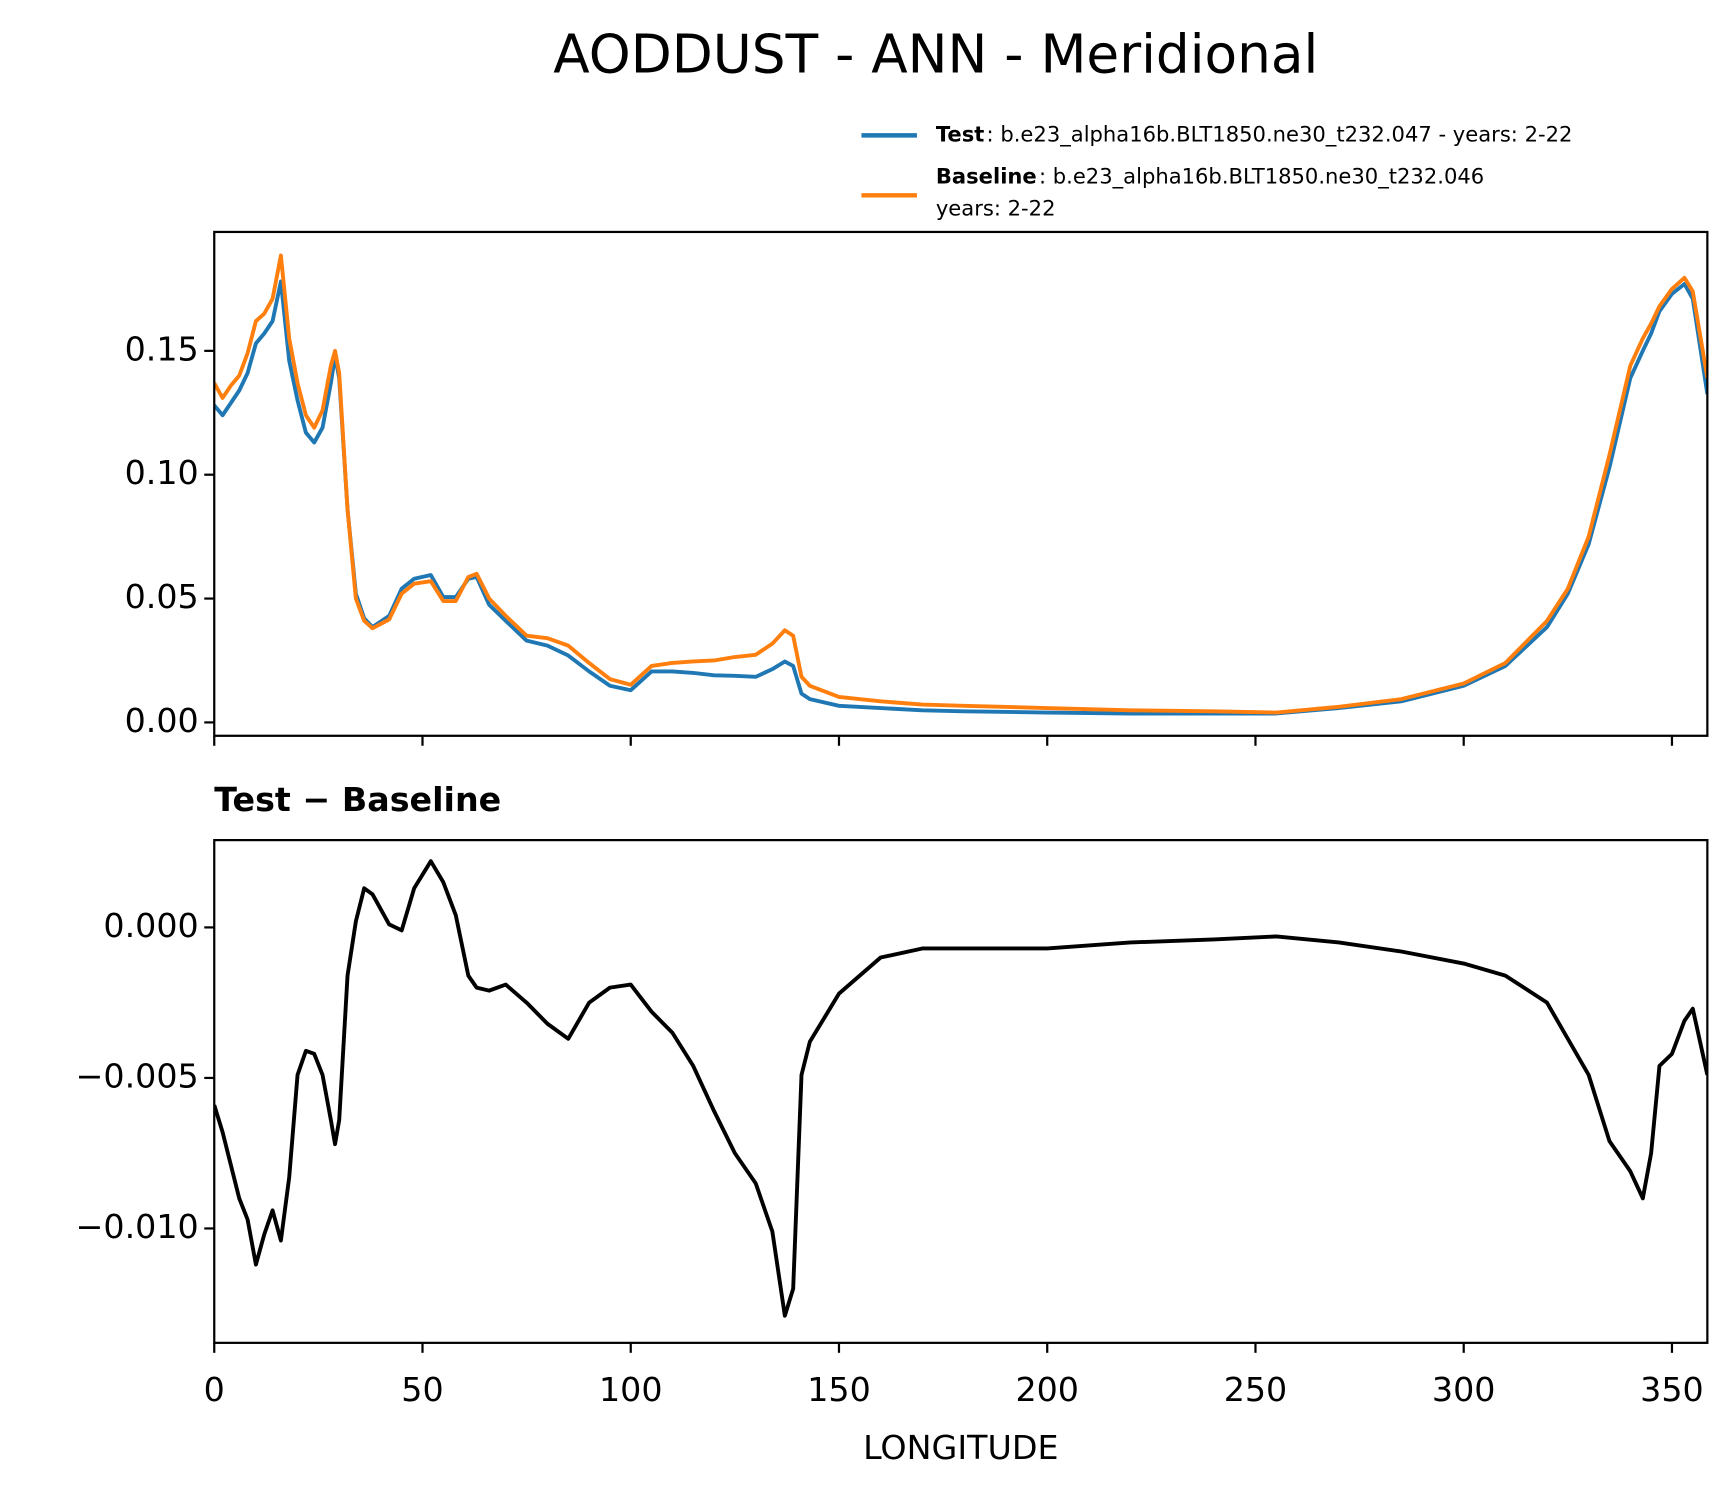 The height and width of the screenshot is (1496, 1734). Describe the element at coordinates (162, 596) in the screenshot. I see `y-tick-label: 0.05` at that location.